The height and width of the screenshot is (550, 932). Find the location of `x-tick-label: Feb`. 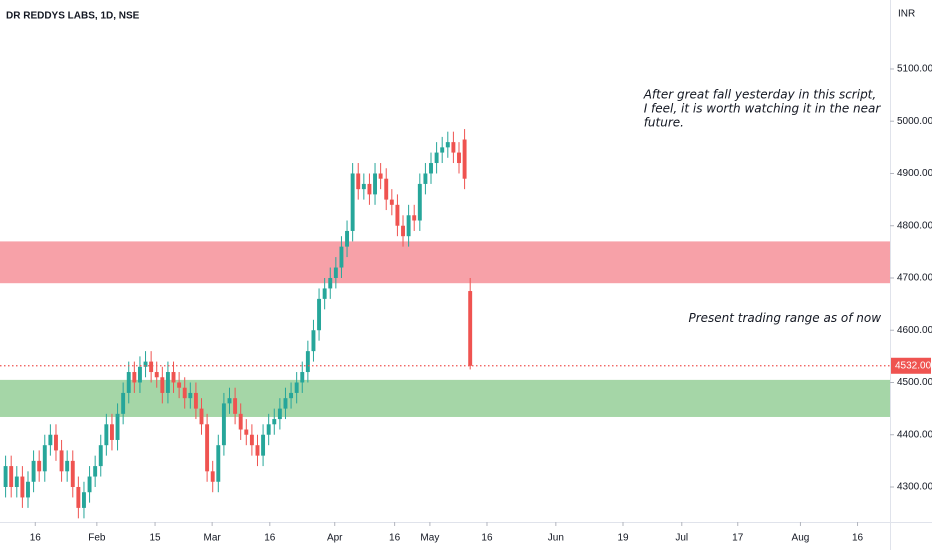

x-tick-label: Feb is located at coordinates (97, 538).